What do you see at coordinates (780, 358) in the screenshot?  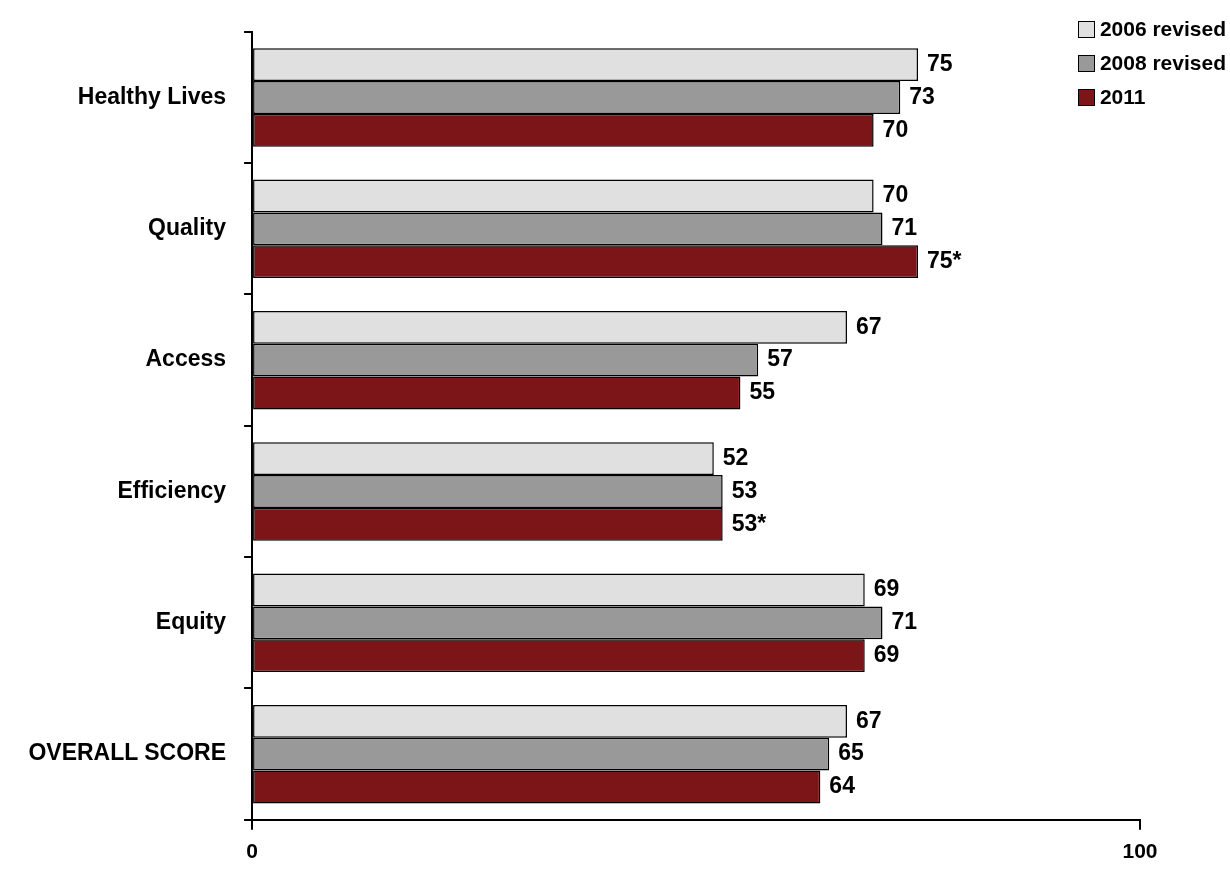 I see `data-label: 57` at bounding box center [780, 358].